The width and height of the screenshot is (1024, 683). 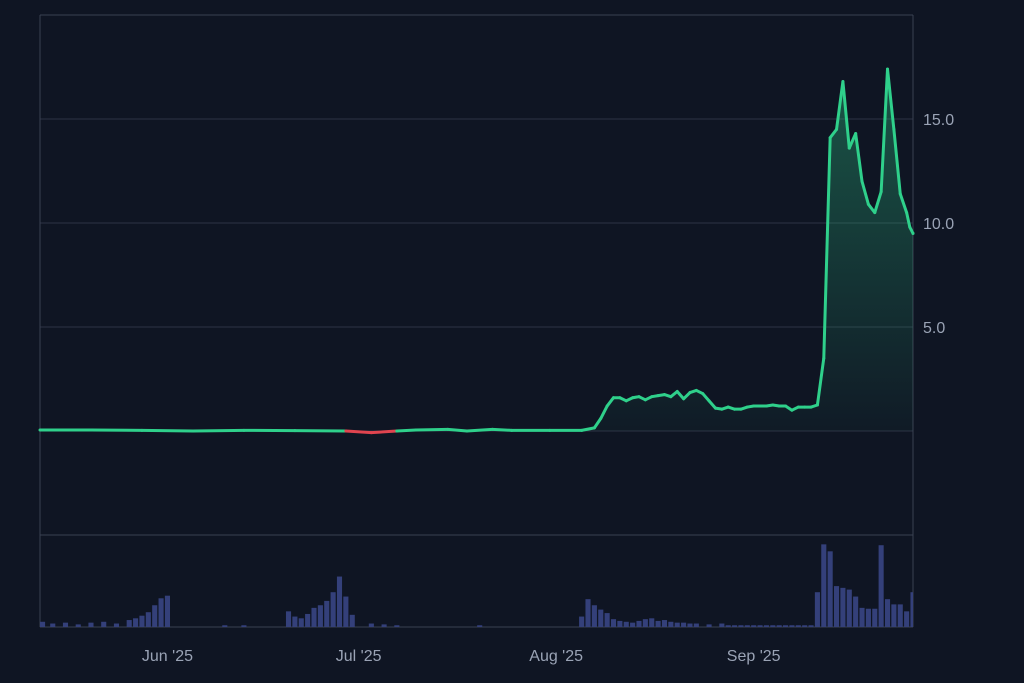 I want to click on y-tick-label: 15.0, so click(x=938, y=120).